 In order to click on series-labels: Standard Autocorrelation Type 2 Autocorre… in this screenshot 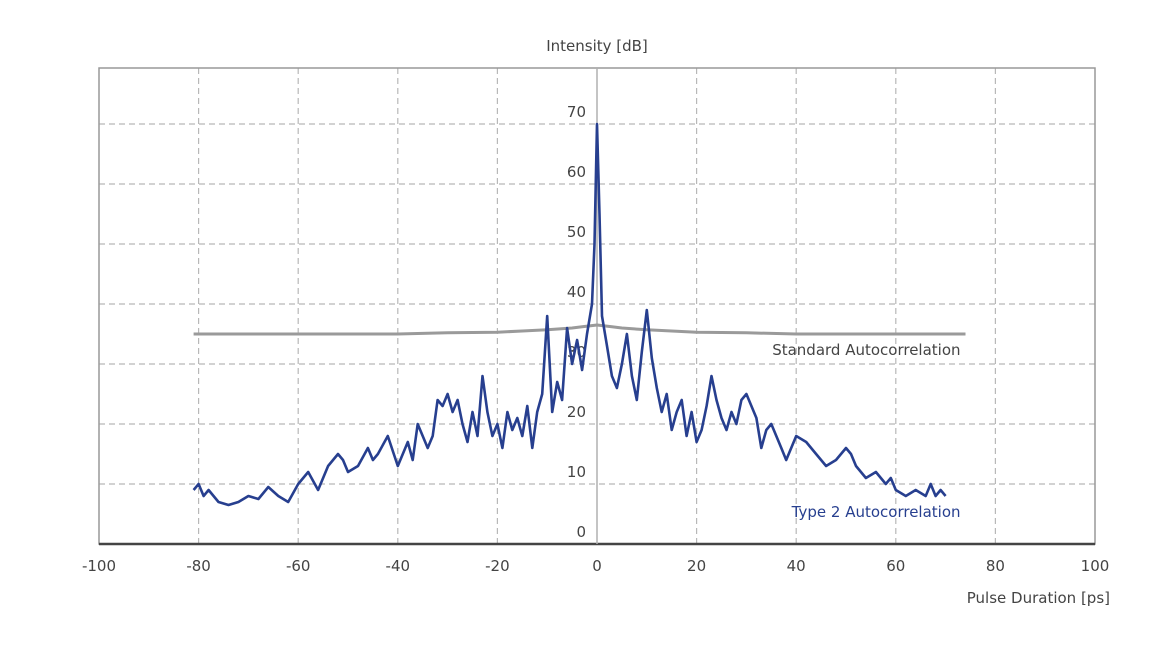, I will do `click(866, 431)`.